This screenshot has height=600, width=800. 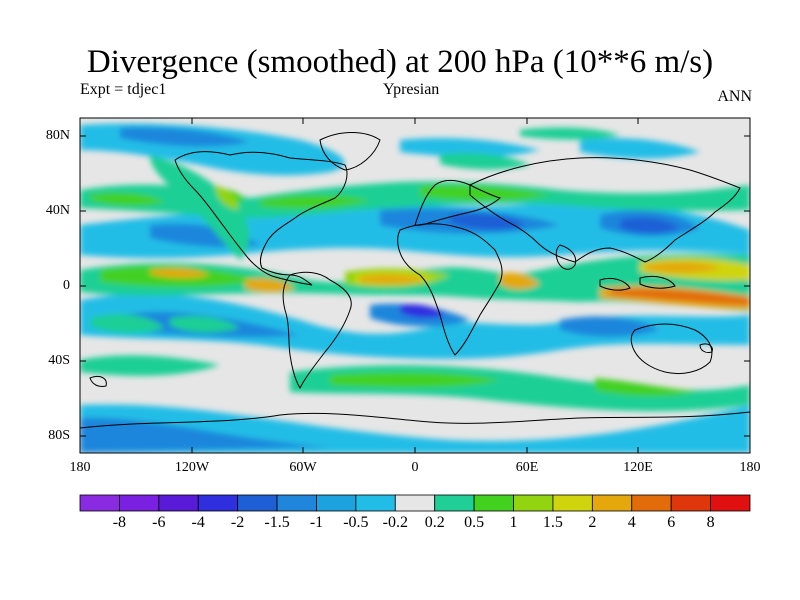 I want to click on lon-label-120e: 120E, so click(x=638, y=467).